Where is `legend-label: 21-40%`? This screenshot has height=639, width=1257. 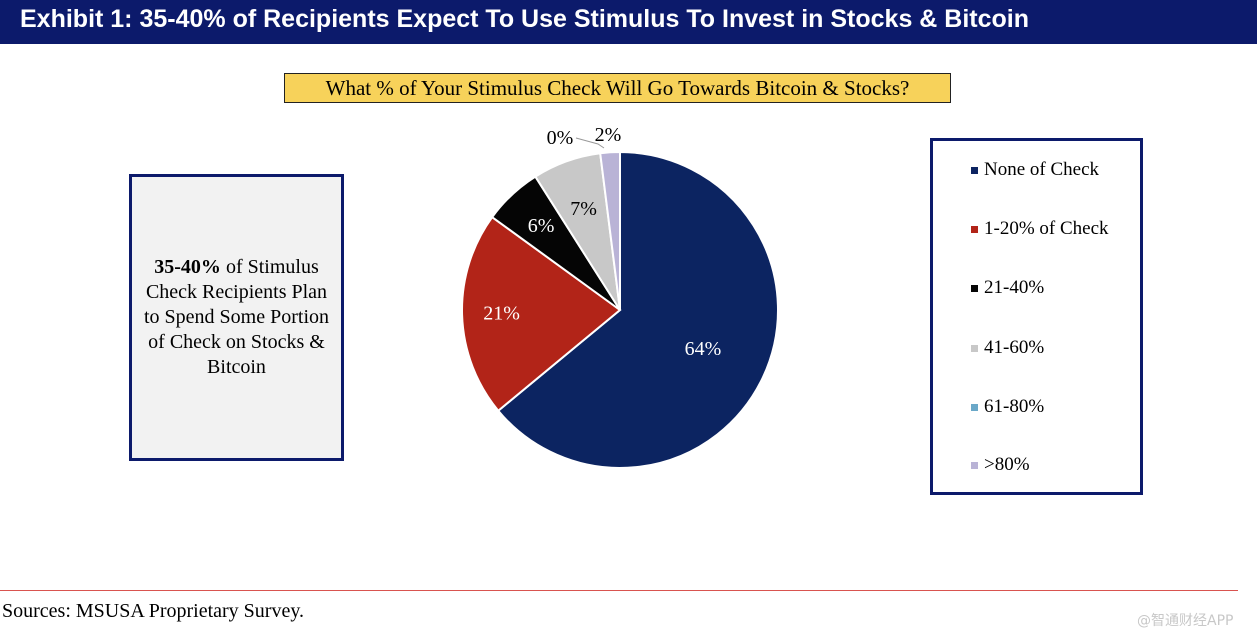 legend-label: 21-40% is located at coordinates (1014, 287).